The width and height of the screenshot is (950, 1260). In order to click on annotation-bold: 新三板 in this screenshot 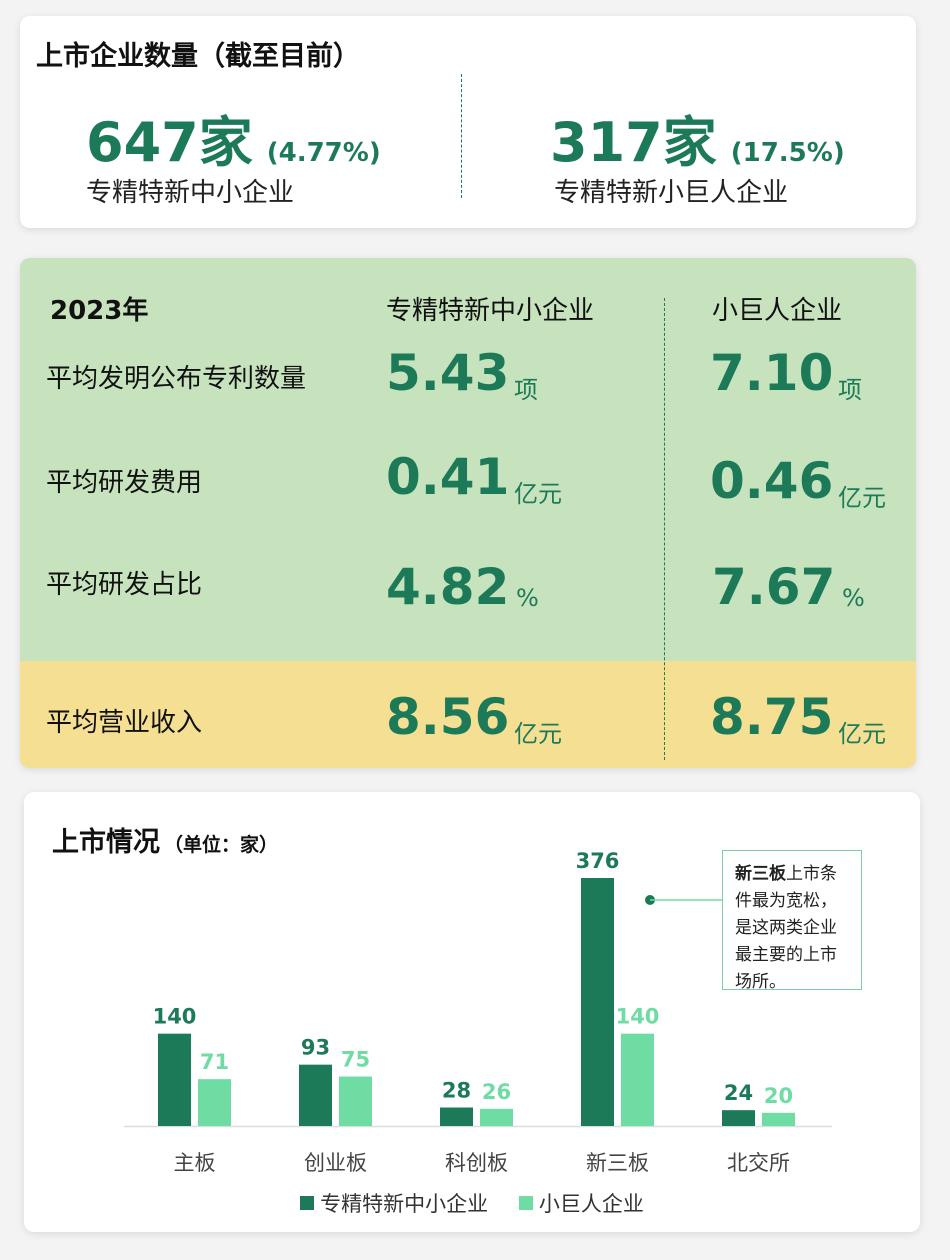, I will do `click(760, 874)`.